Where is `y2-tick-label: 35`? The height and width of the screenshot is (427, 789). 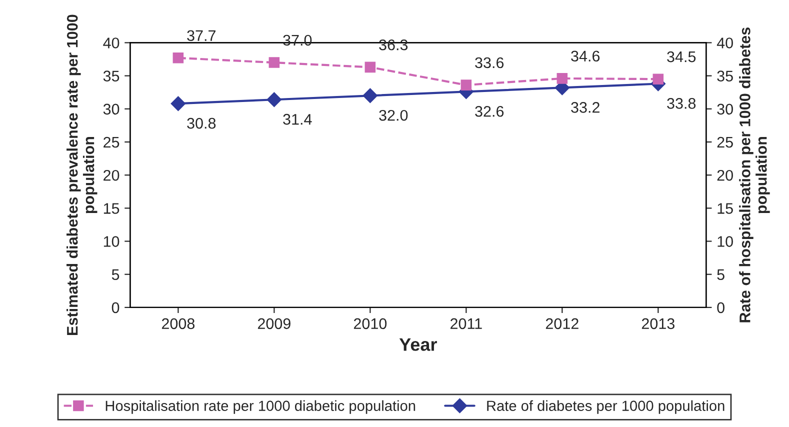
y2-tick-label: 35 is located at coordinates (725, 76).